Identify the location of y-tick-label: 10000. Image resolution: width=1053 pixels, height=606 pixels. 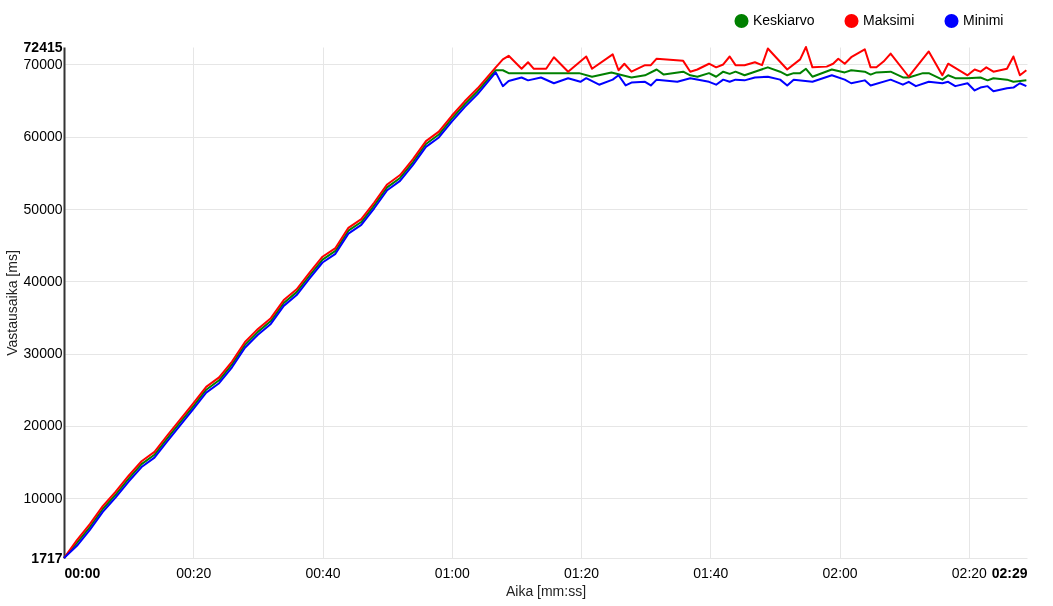
(43, 497).